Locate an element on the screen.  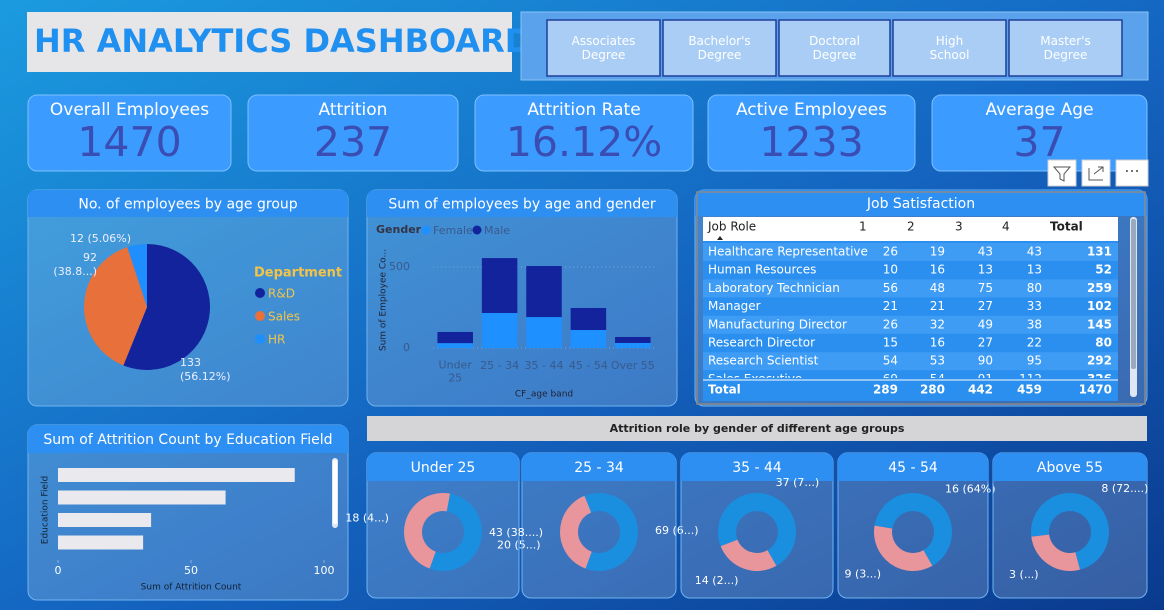
table-cell: 52 is located at coordinates (1103, 270).